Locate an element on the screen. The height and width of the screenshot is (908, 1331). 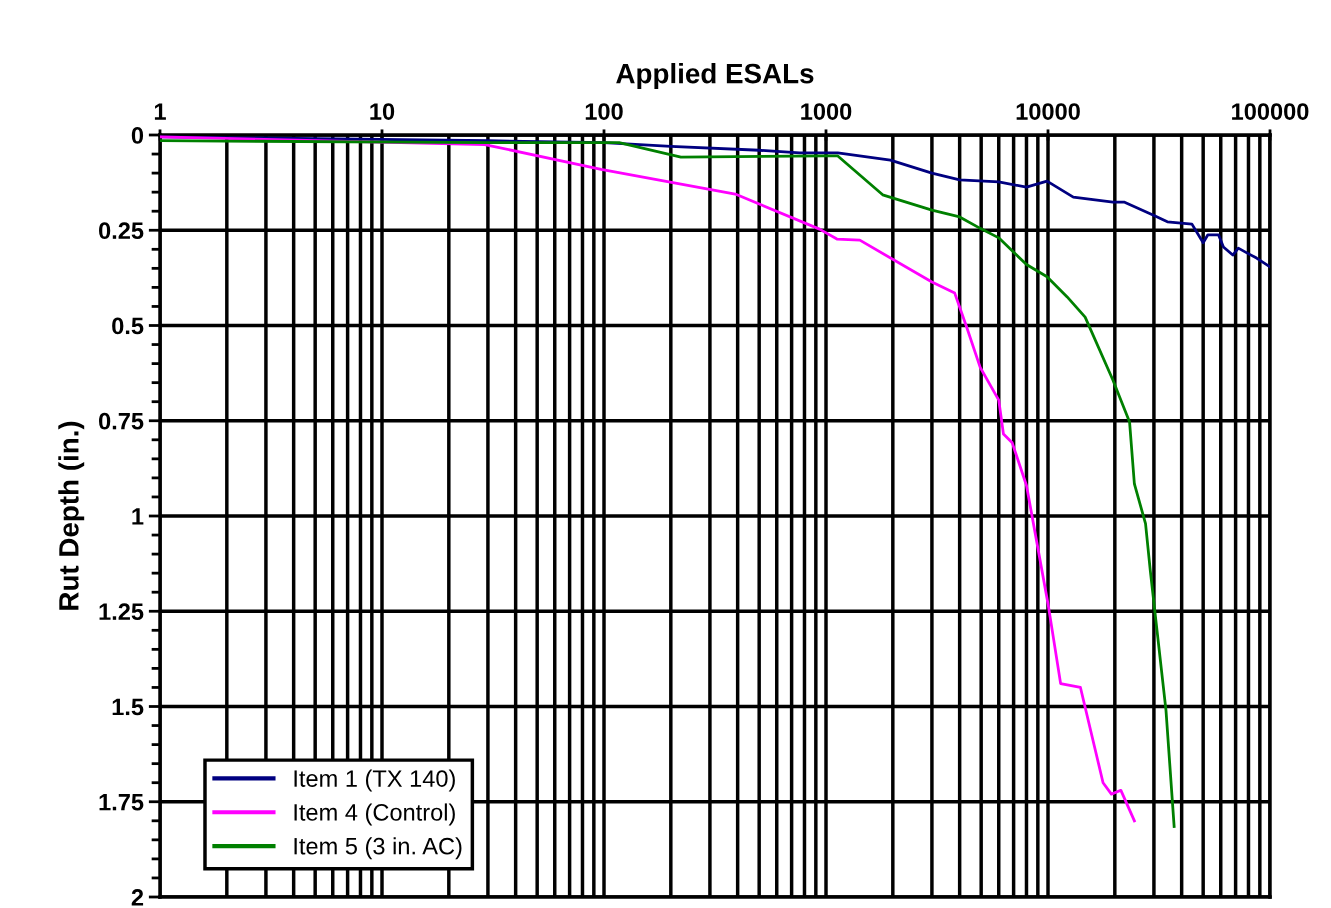
y-tick-label: 1.5 is located at coordinates (128, 707).